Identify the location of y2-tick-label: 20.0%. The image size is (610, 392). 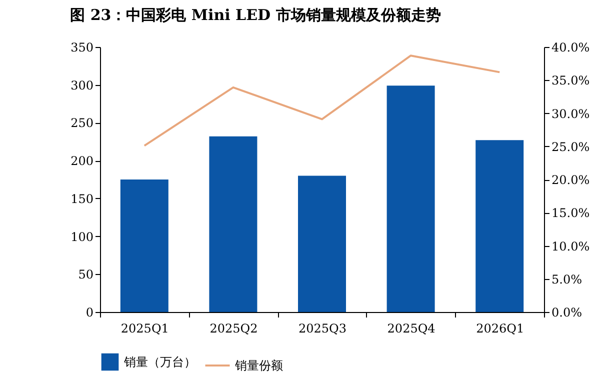
(571, 180).